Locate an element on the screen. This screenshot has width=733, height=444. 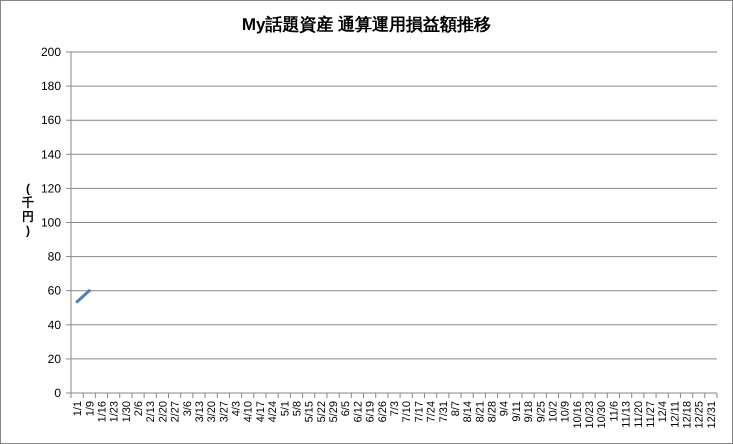
x-tick-label: 4/17 is located at coordinates (260, 411).